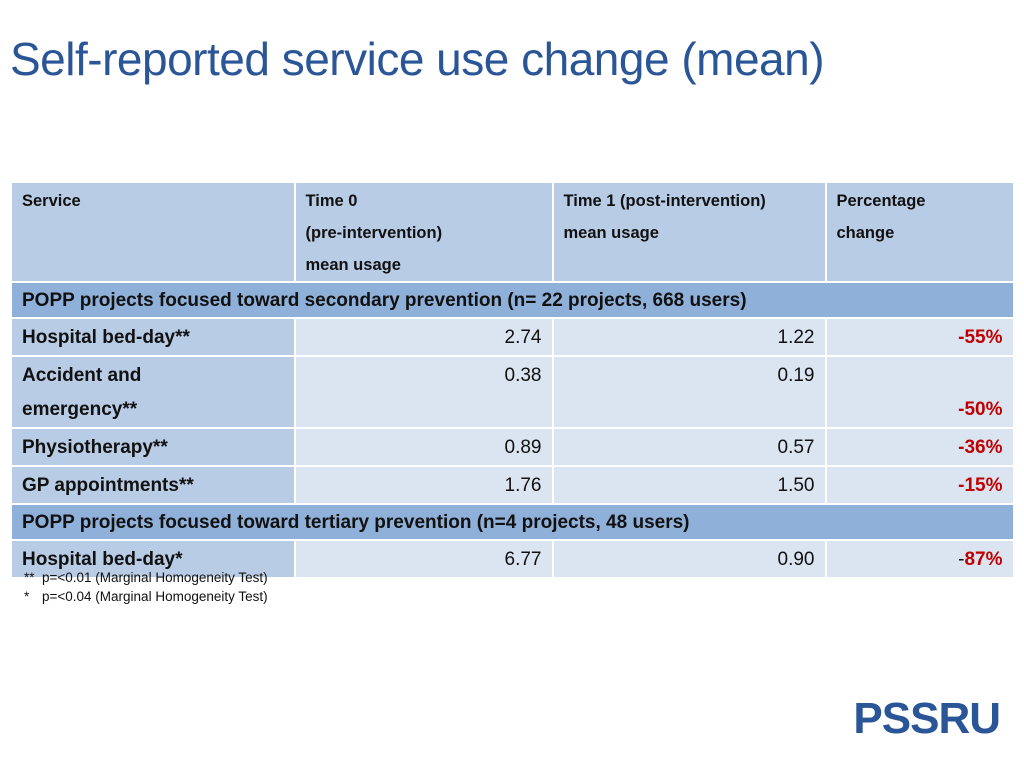 Image resolution: width=1024 pixels, height=768 pixels. What do you see at coordinates (424, 485) in the screenshot?
I see `time0-cell: 1.76` at bounding box center [424, 485].